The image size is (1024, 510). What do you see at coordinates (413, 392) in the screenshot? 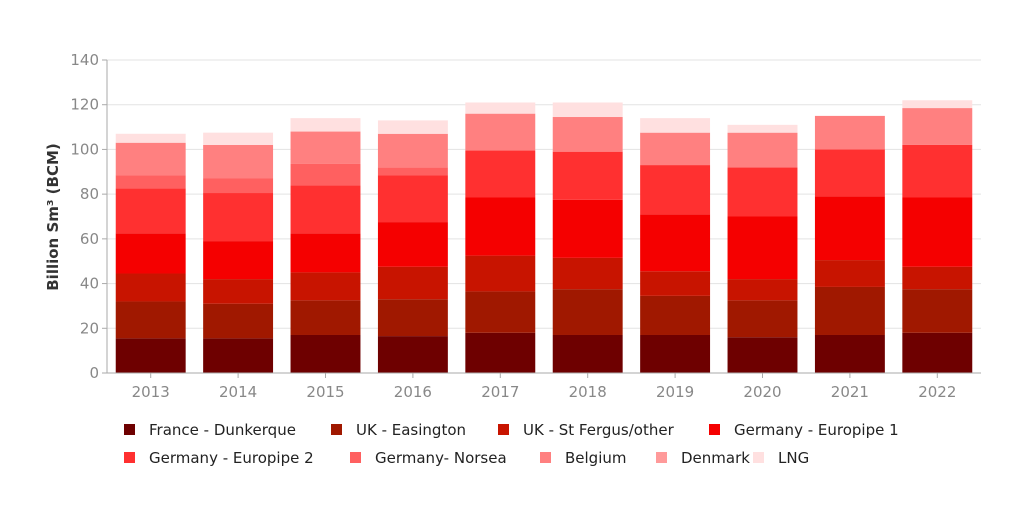
I see `x-tick-label: 2016` at bounding box center [413, 392].